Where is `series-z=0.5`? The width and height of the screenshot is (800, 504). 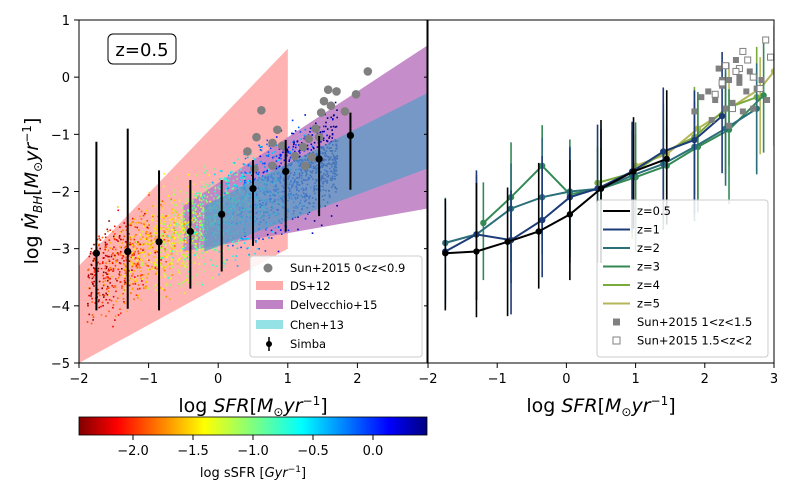 series-z=0.5 is located at coordinates (556, 204).